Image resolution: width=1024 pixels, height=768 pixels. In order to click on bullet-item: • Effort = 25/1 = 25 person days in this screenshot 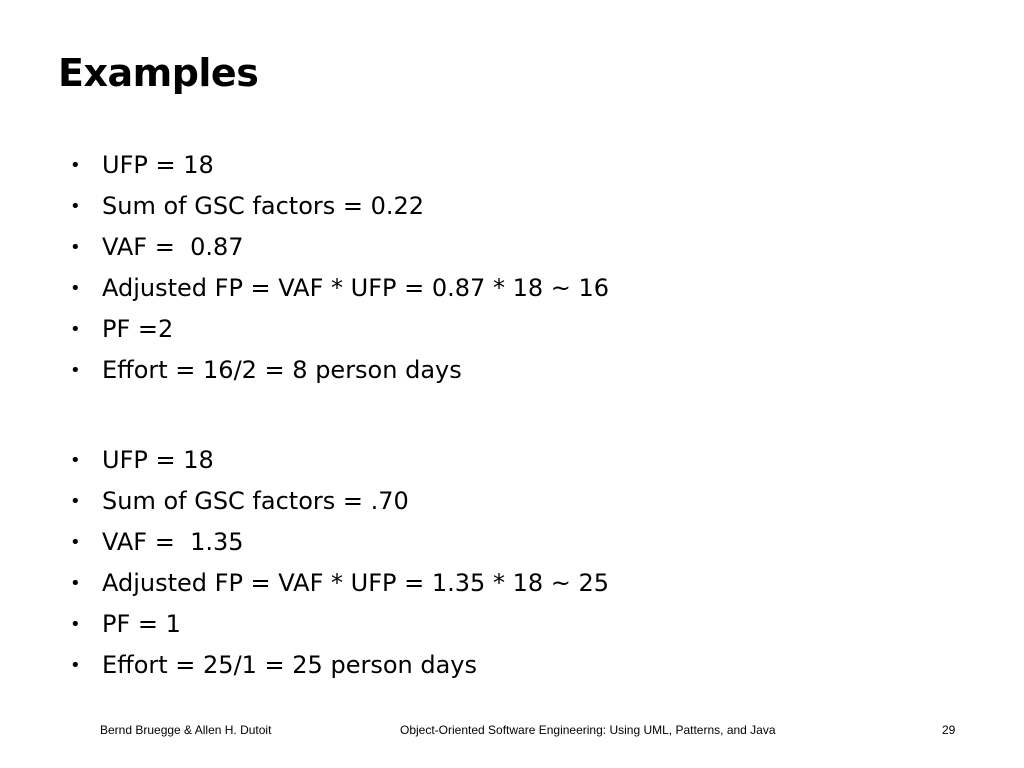, I will do `click(339, 665)`.